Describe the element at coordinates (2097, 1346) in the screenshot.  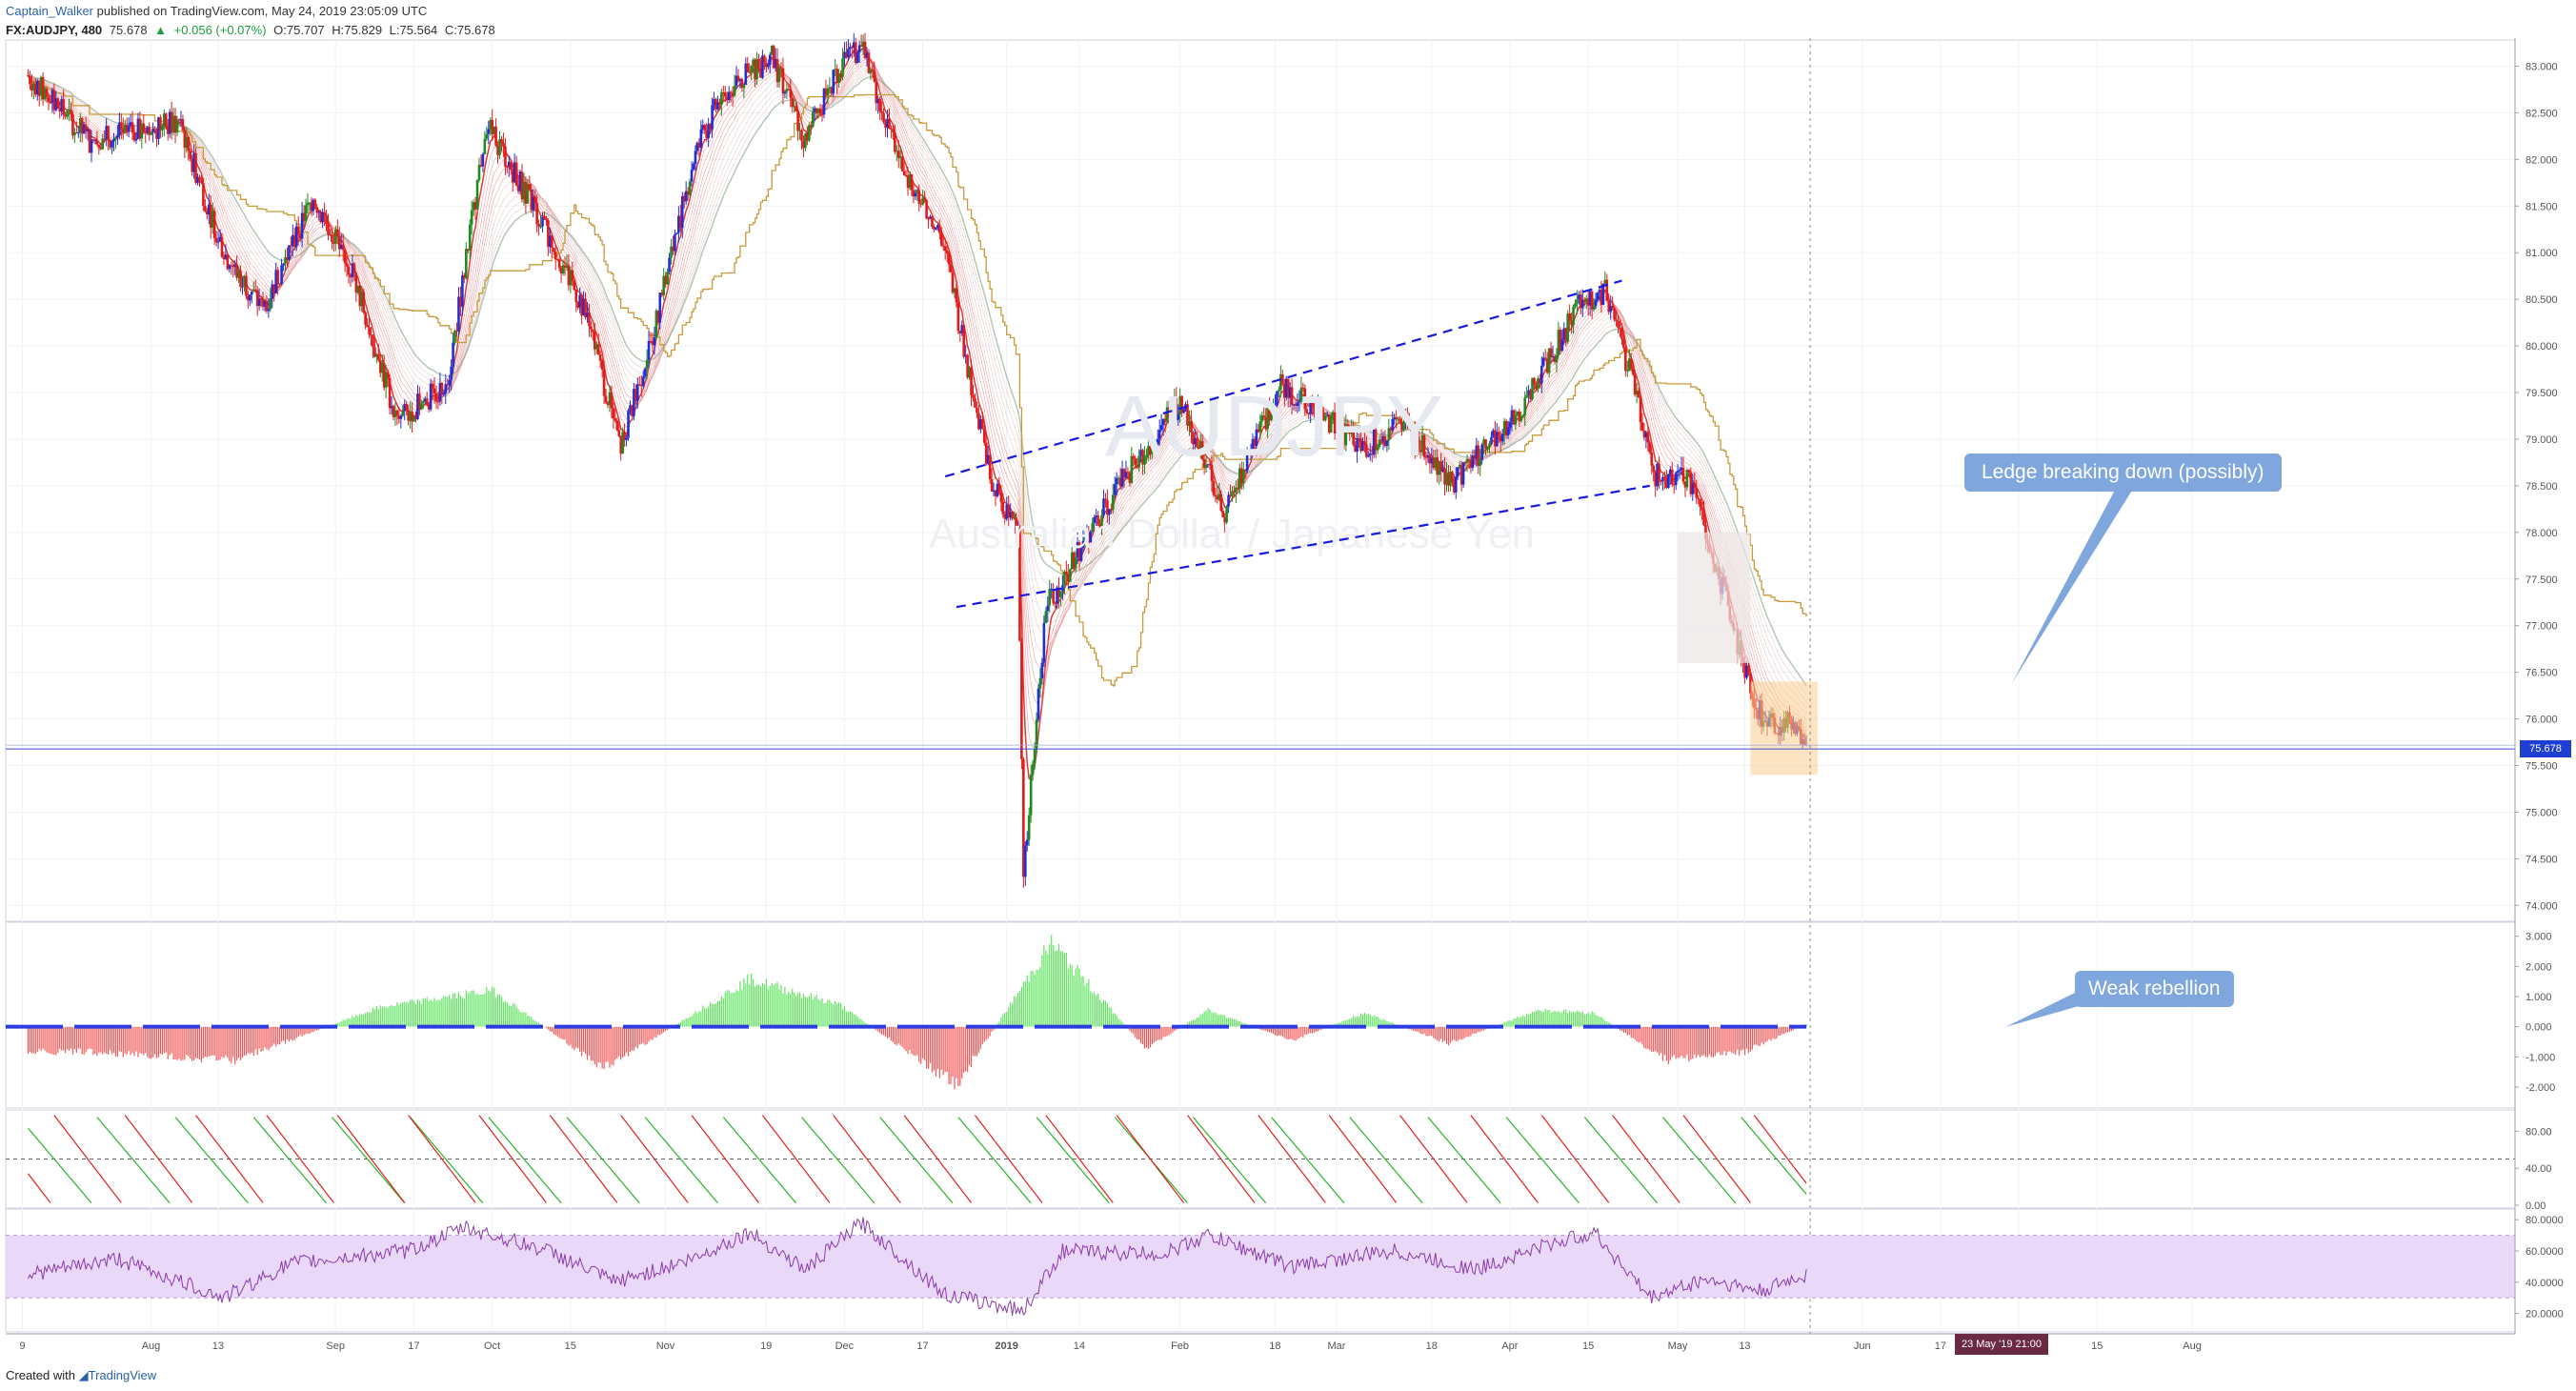
I see `time-tick-label: 15` at that location.